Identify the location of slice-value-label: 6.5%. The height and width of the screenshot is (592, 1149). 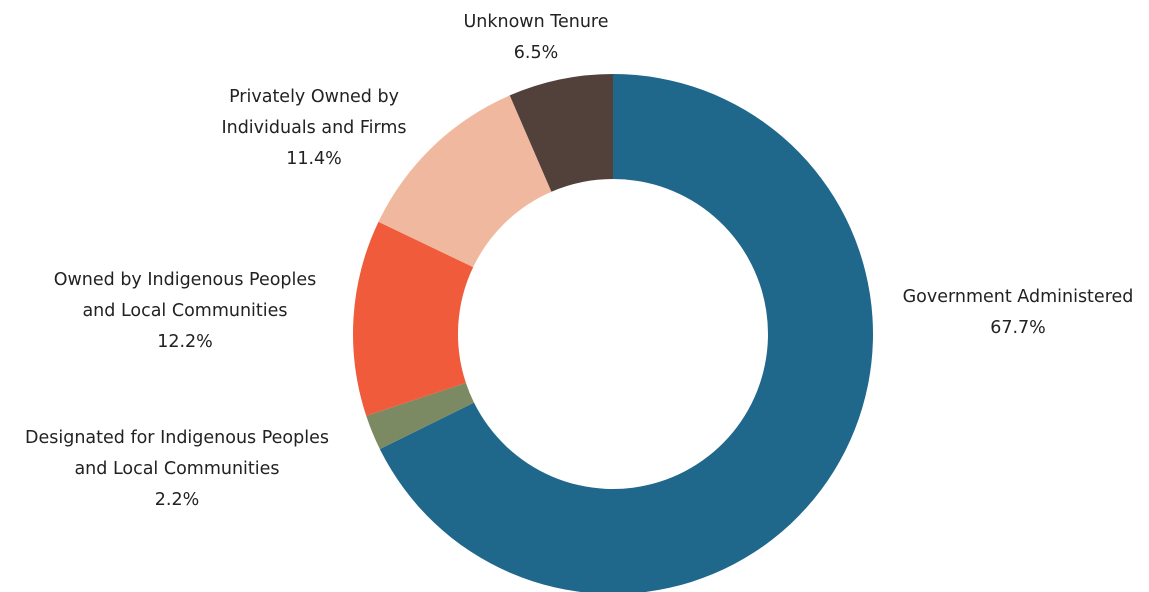
(536, 53).